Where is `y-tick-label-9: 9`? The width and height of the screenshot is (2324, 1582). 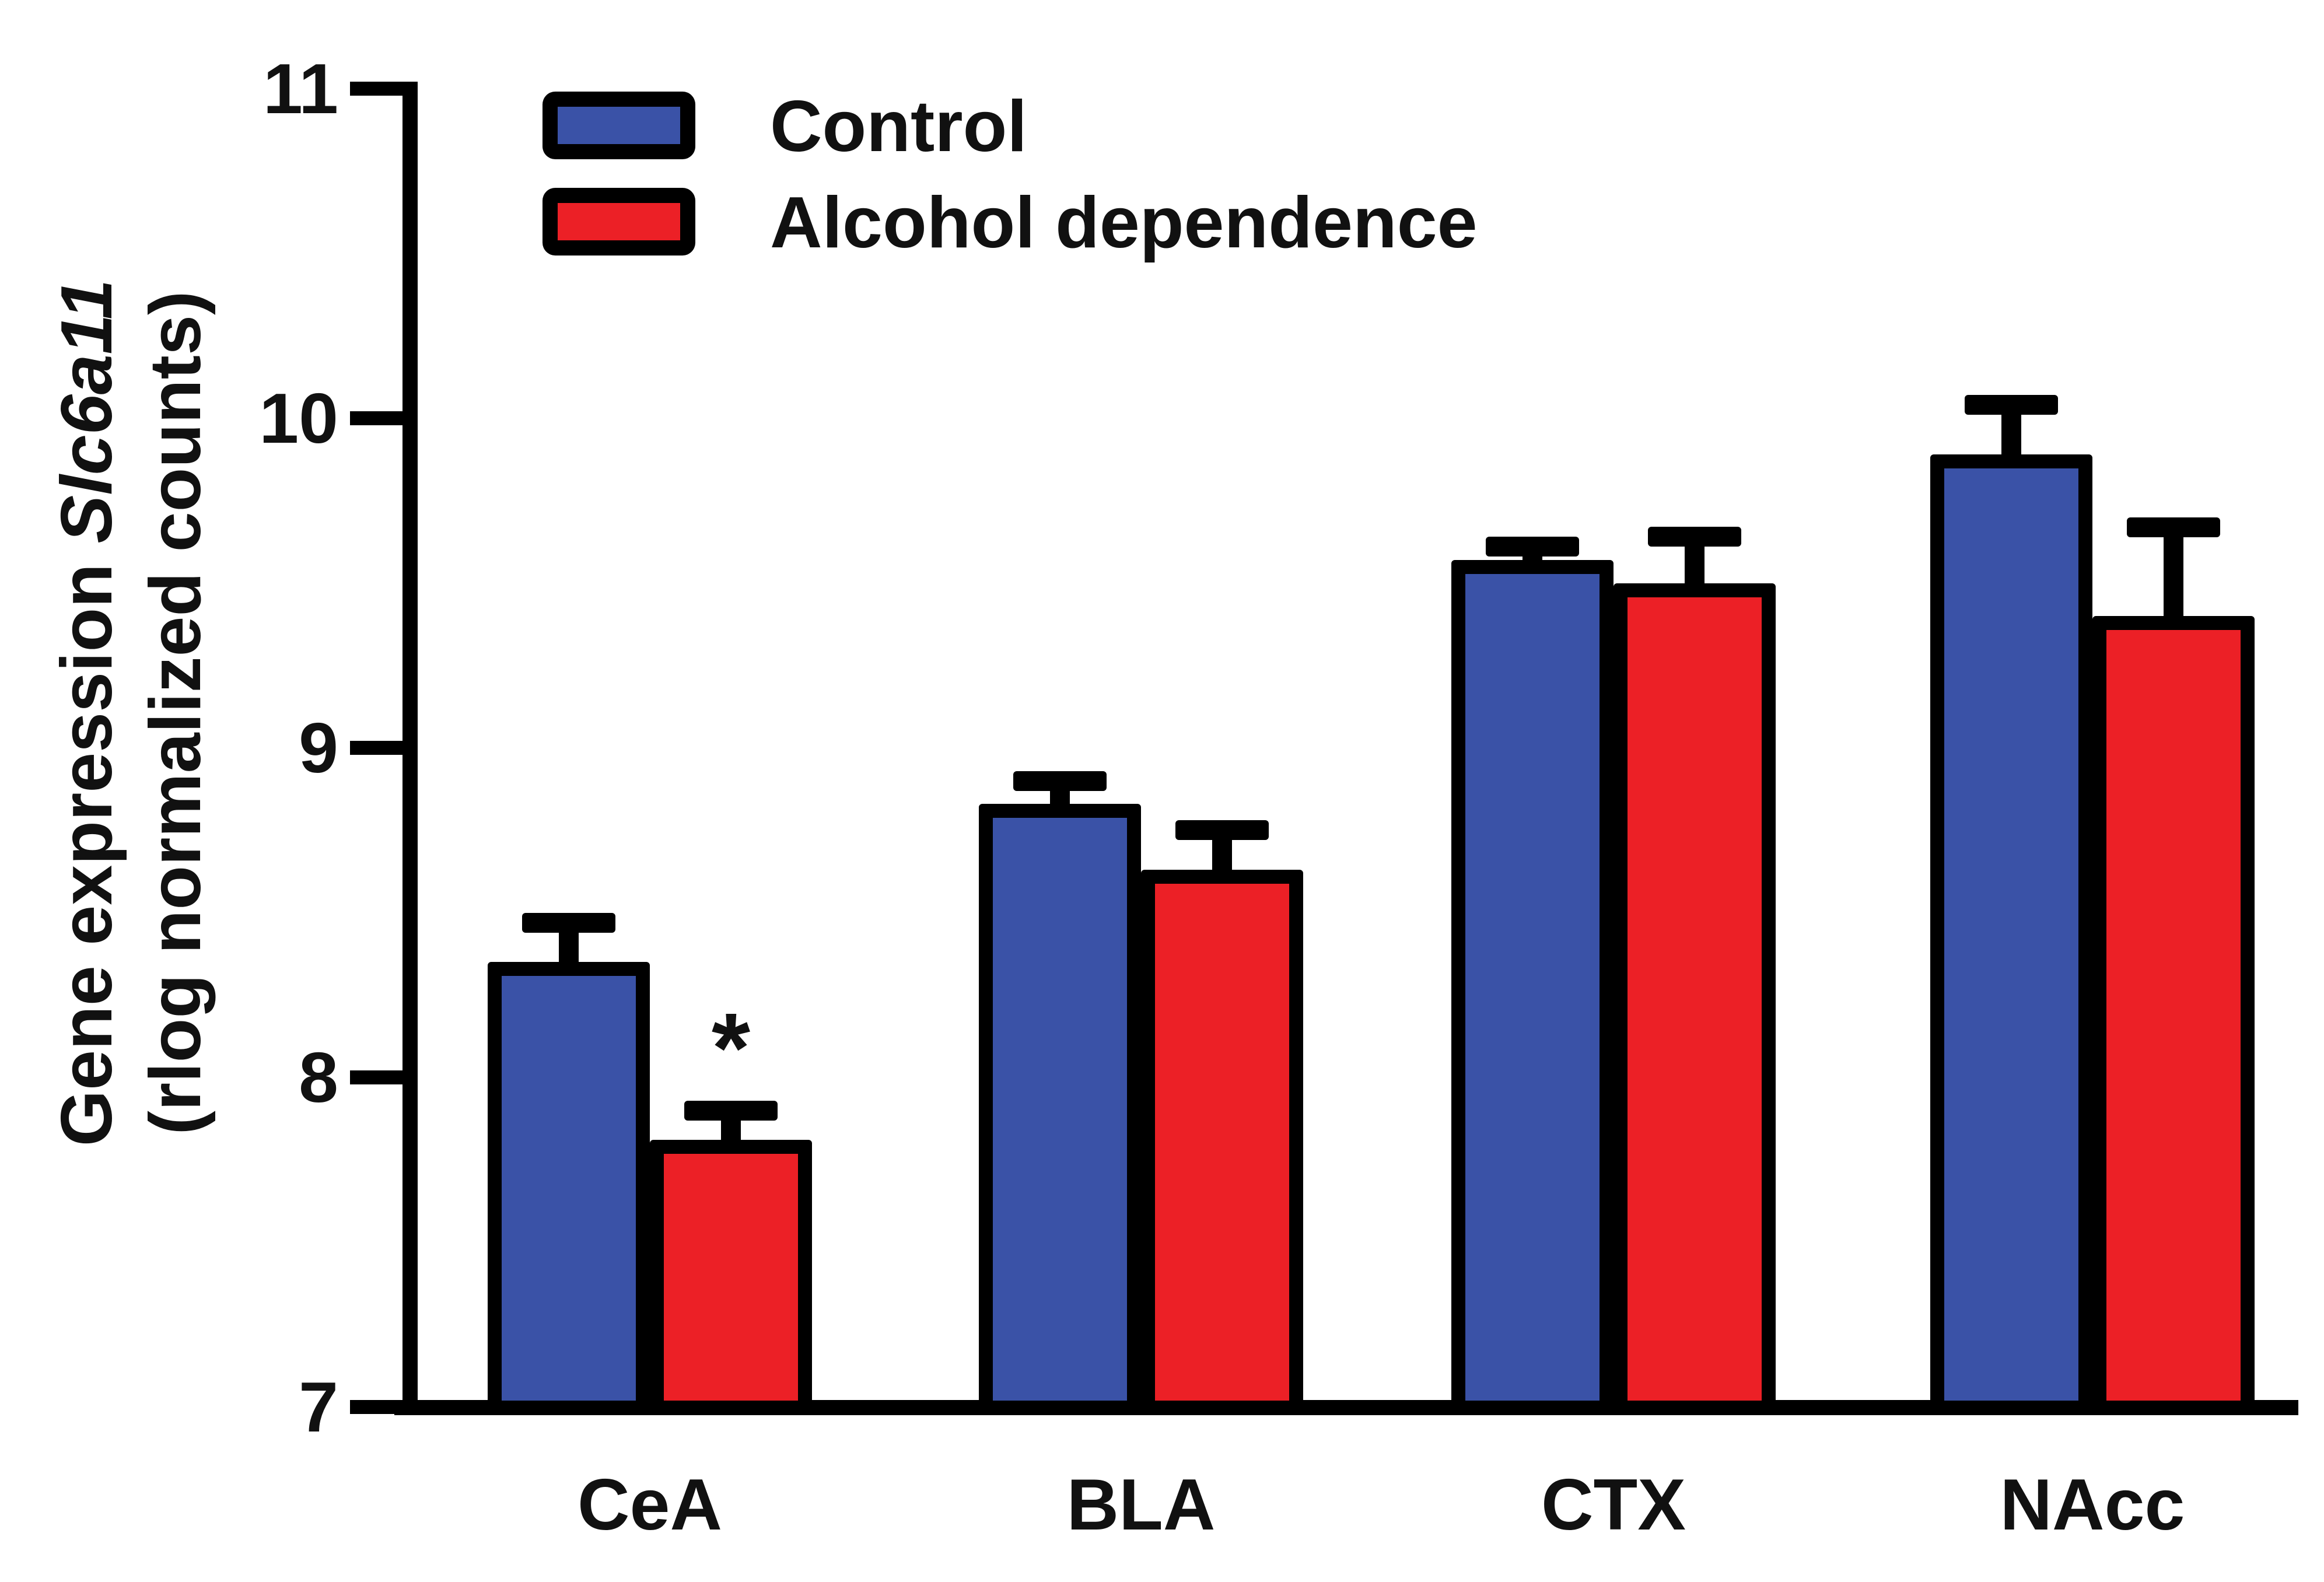 y-tick-label-9: 9 is located at coordinates (318, 748).